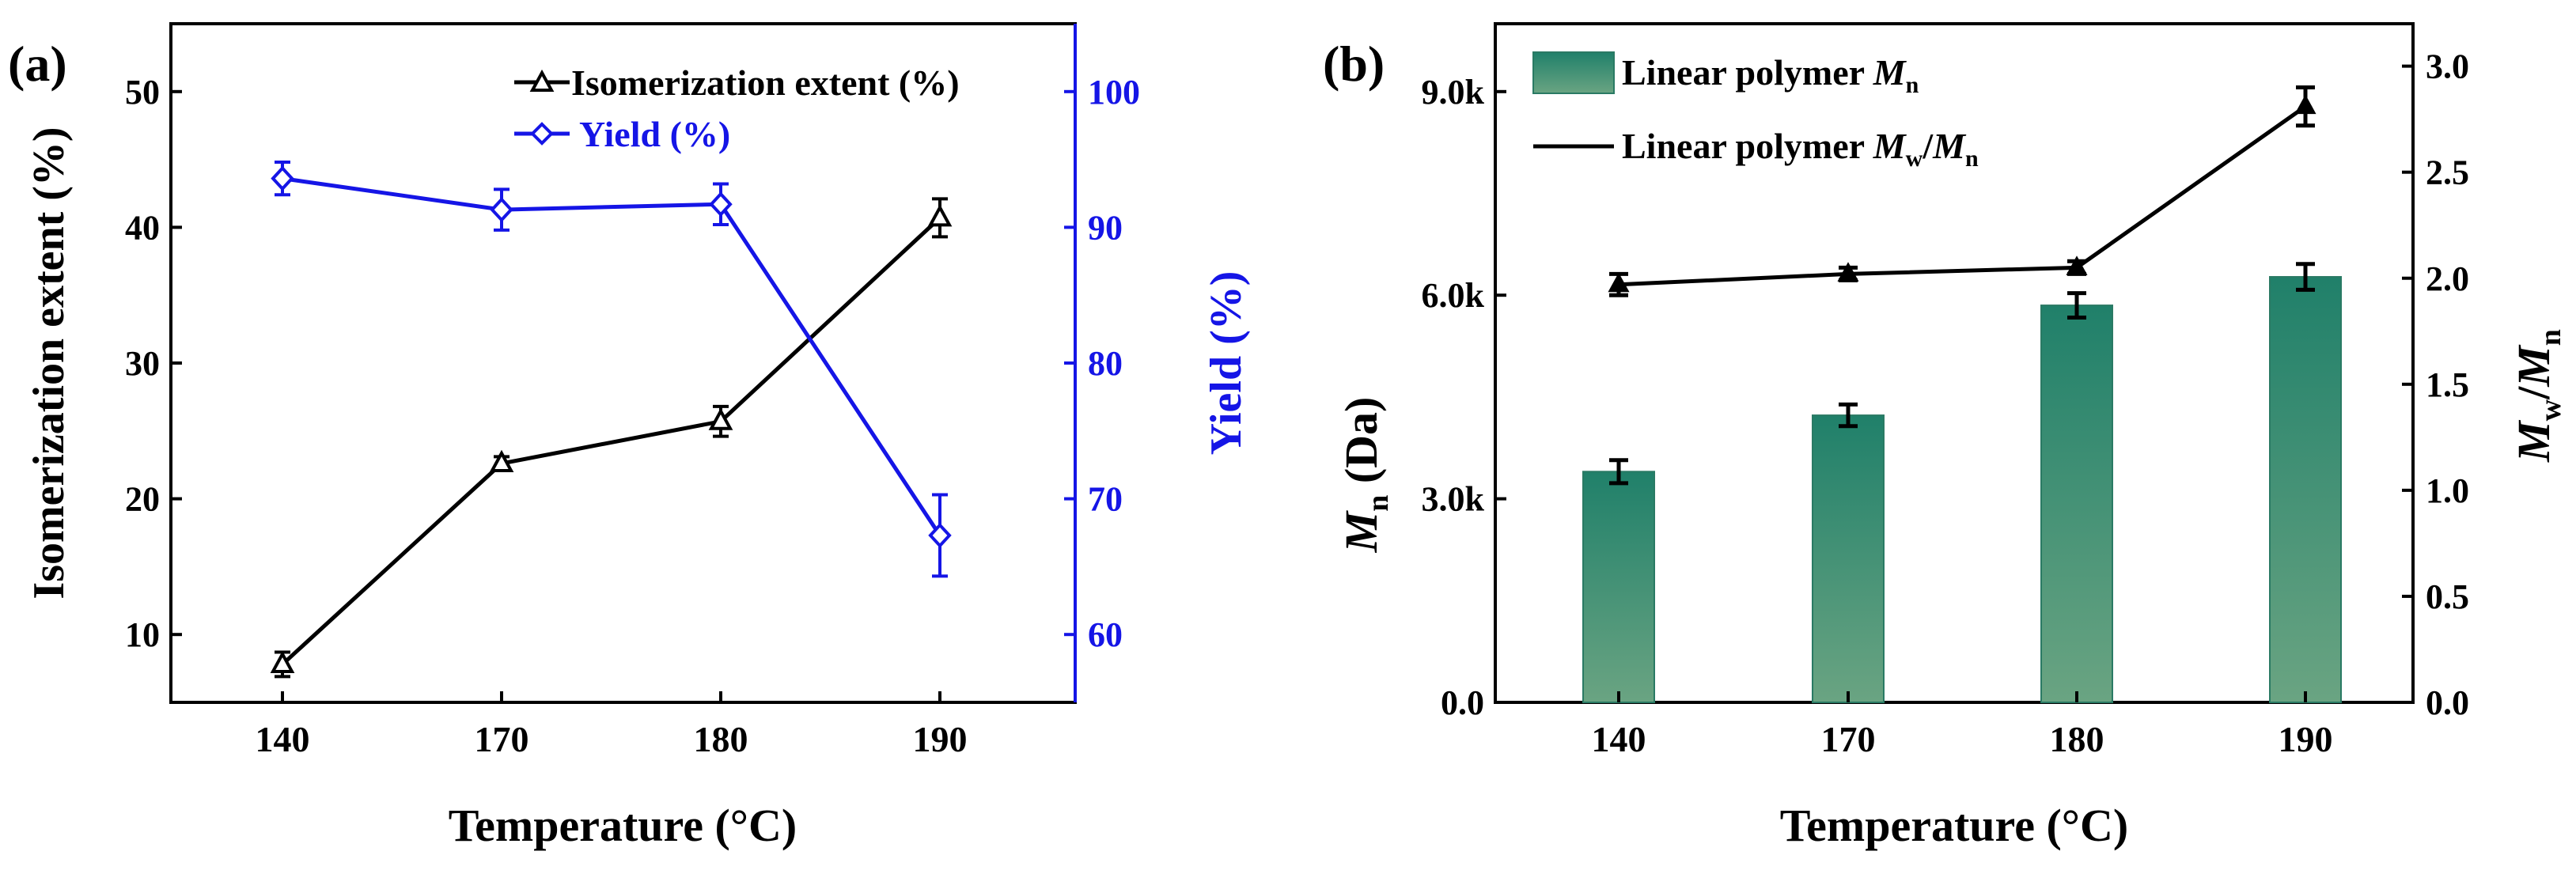 This screenshot has height=874, width=2576. Describe the element at coordinates (1954, 825) in the screenshot. I see `panel-b-xlabel: Temperature (°C)` at that location.